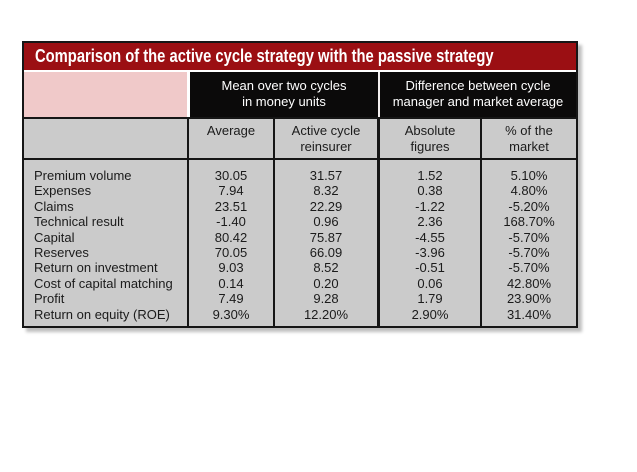 This screenshot has width=637, height=472. Describe the element at coordinates (63, 191) in the screenshot. I see `row-label: Expenses` at that location.